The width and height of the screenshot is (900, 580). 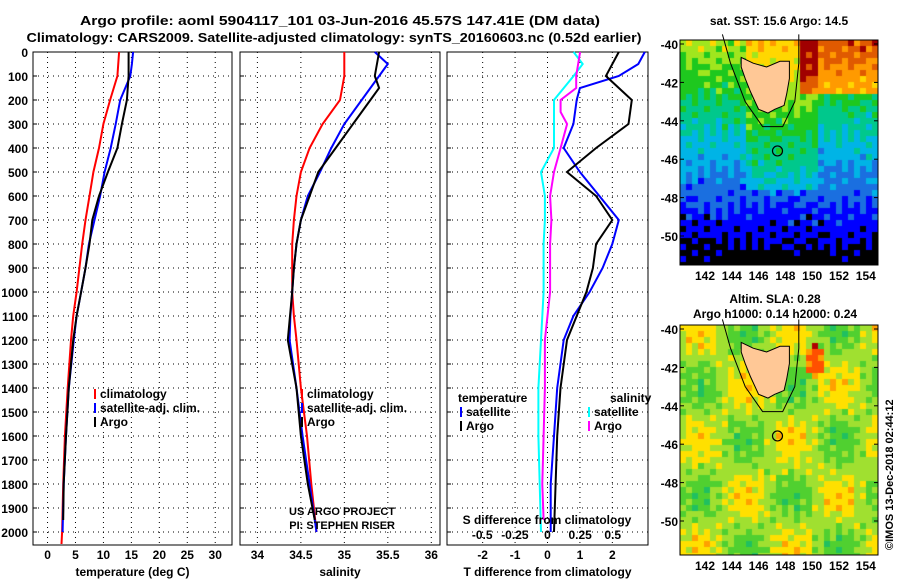 What do you see at coordinates (90, 298) in the screenshot?
I see `series-line-climatology` at bounding box center [90, 298].